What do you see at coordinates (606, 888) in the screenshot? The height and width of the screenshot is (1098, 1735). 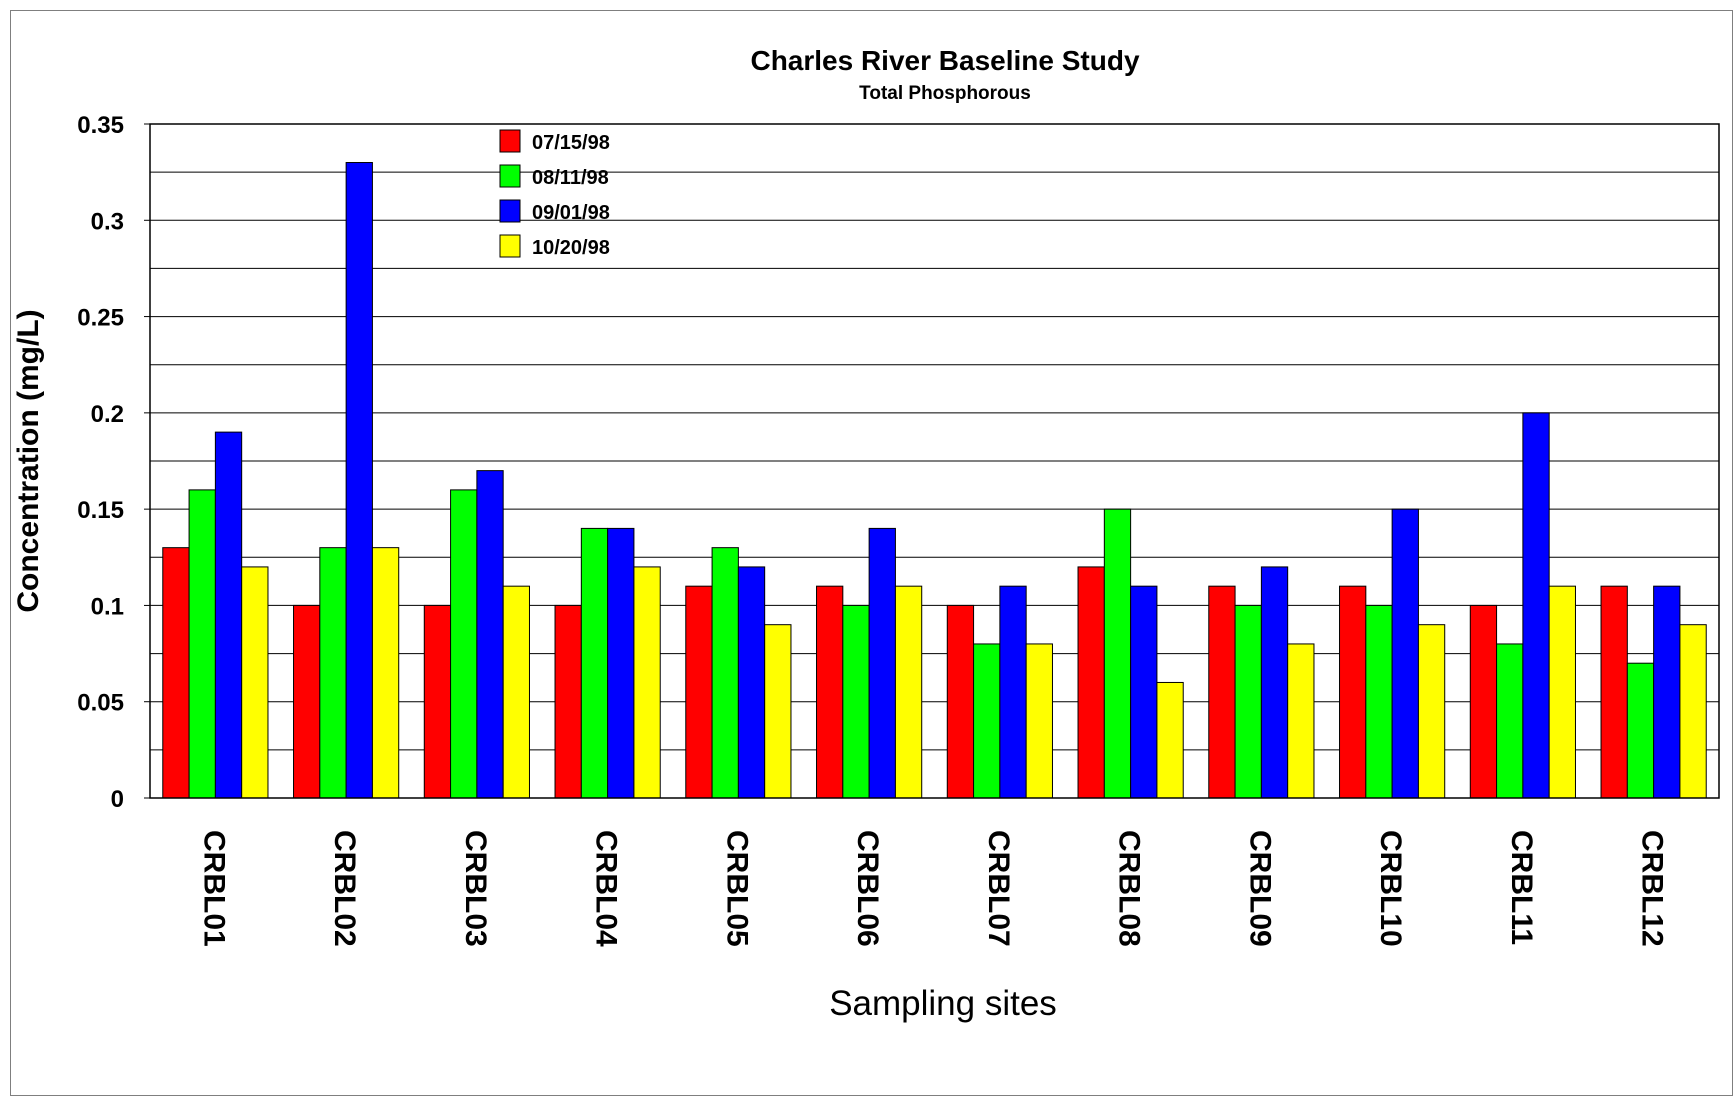 I see `x-category-label: CRBL04` at bounding box center [606, 888].